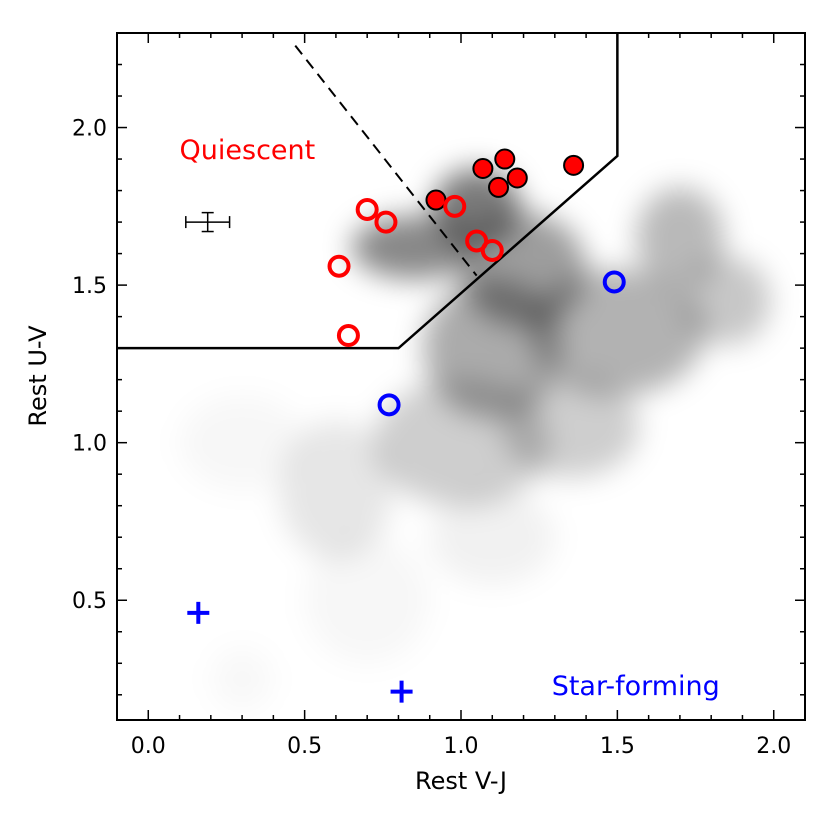 The width and height of the screenshot is (830, 835). What do you see at coordinates (386, 160) in the screenshot?
I see `dashed-divider-line` at bounding box center [386, 160].